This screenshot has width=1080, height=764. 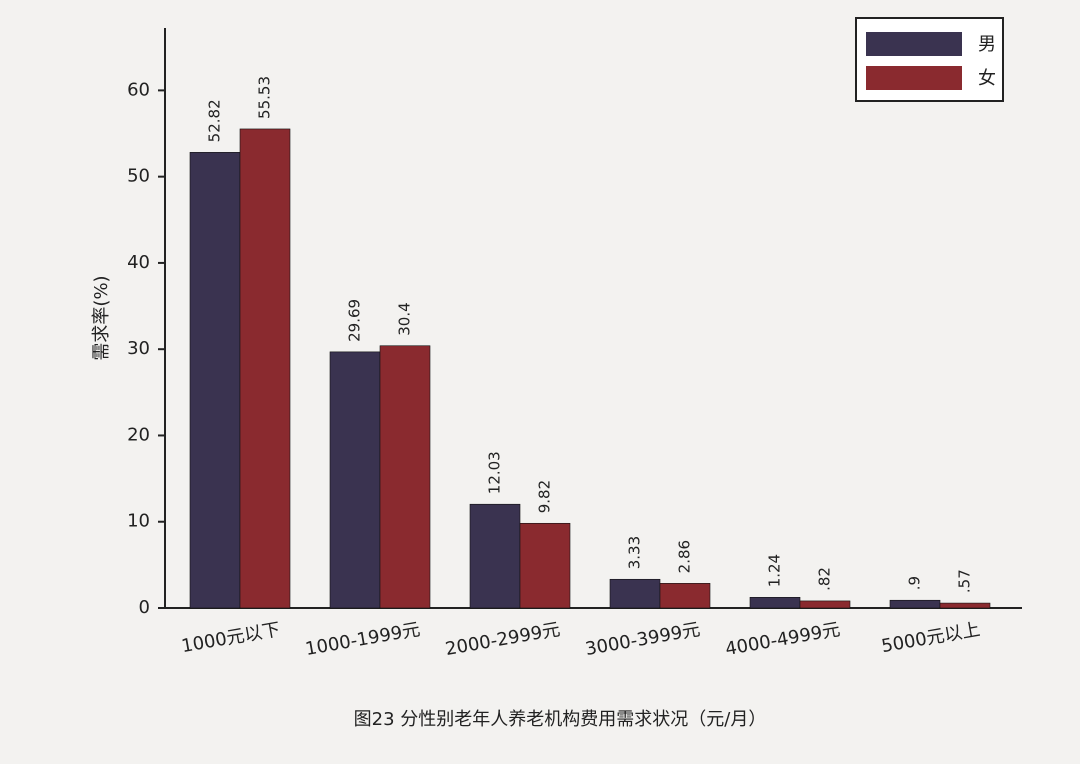 What do you see at coordinates (783, 639) in the screenshot?
I see `x-tick-label: 4000-4999元` at bounding box center [783, 639].